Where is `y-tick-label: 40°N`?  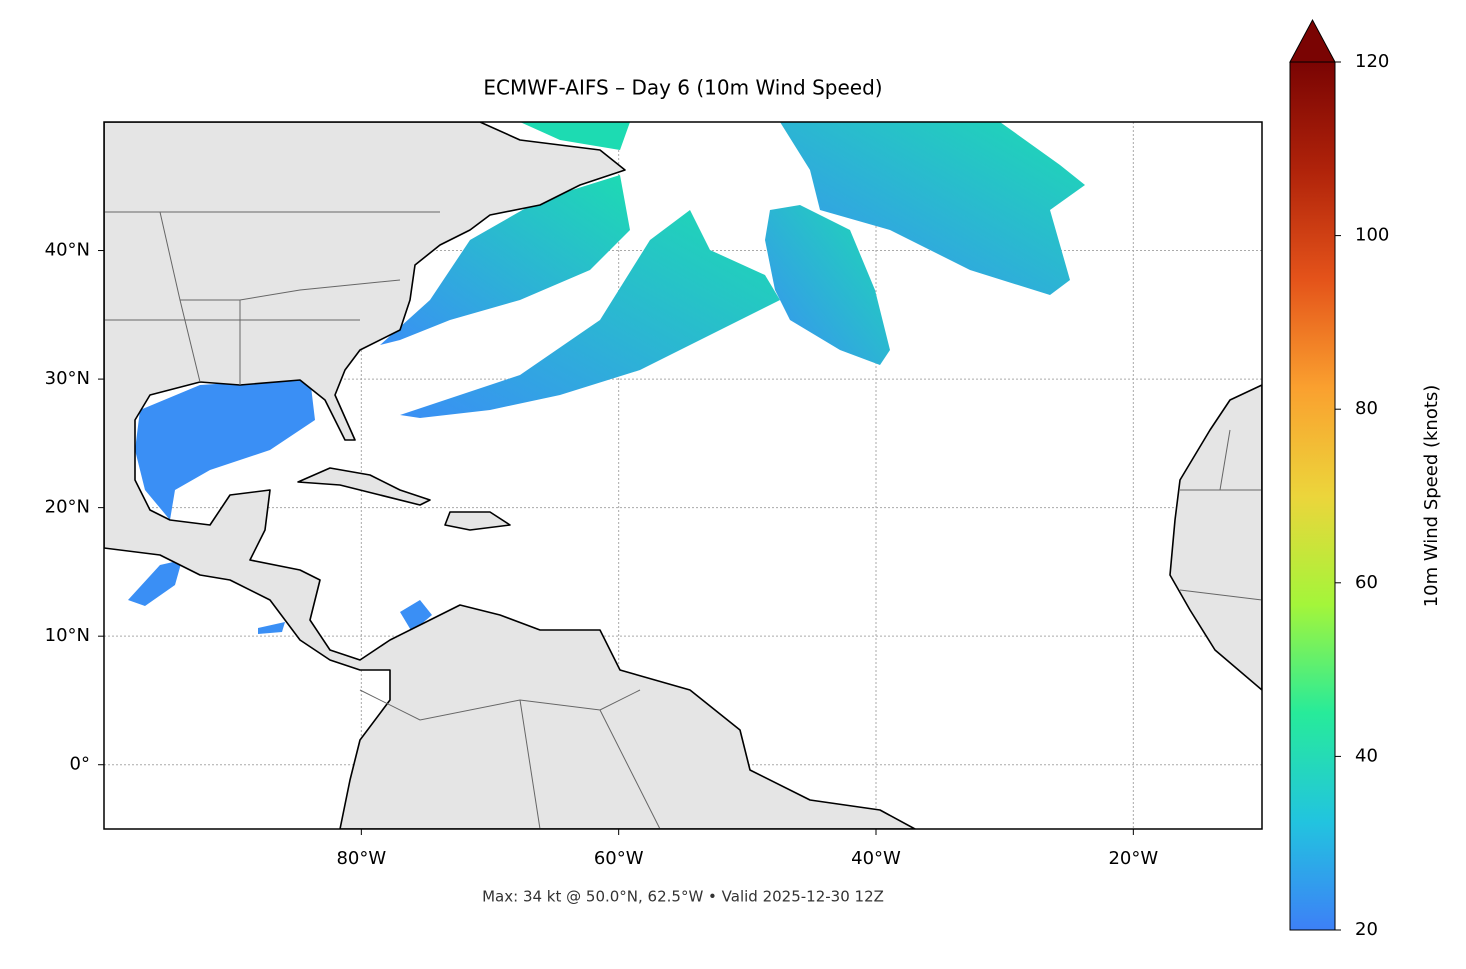
y-tick-label: 40°N is located at coordinates (67, 250).